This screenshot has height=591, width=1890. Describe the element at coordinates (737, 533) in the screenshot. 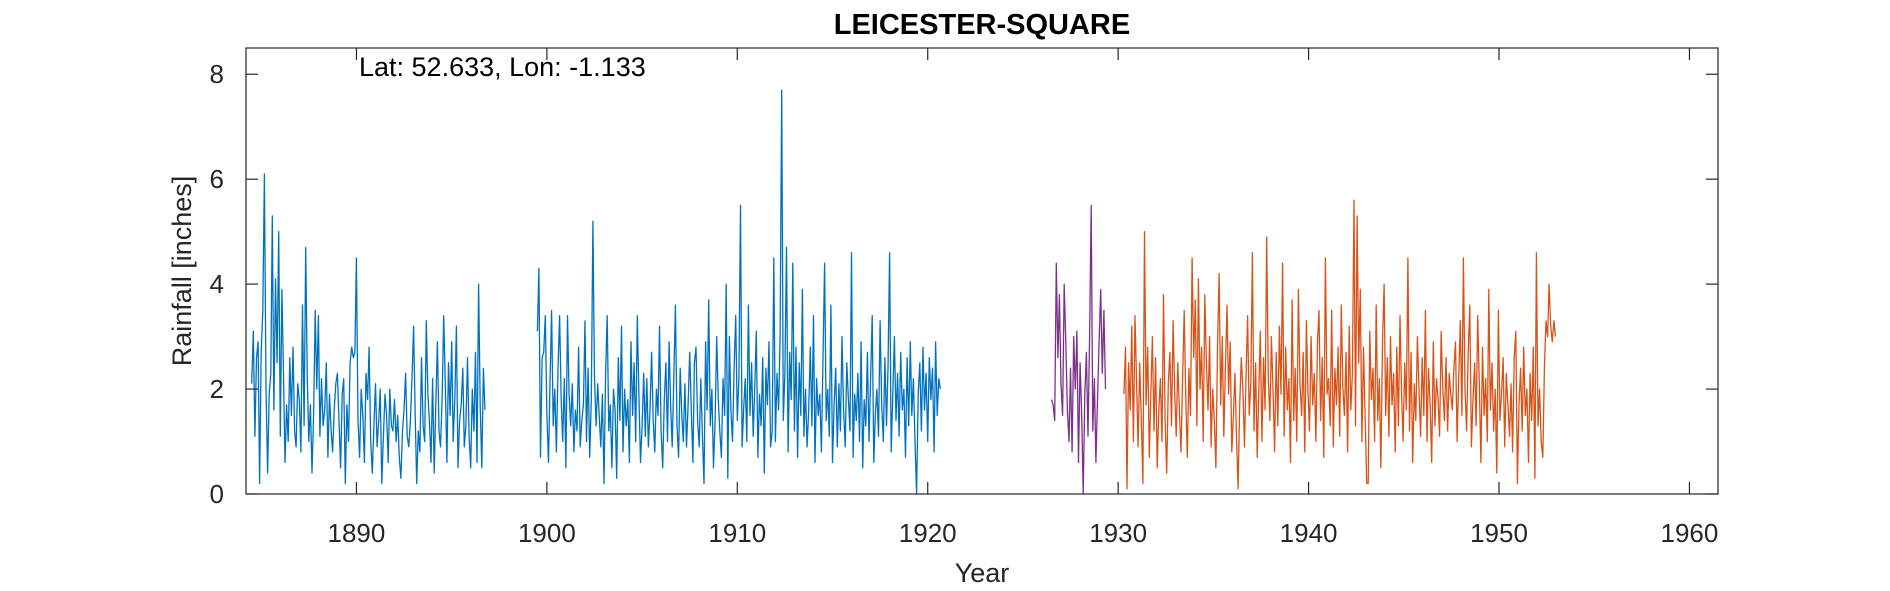

I see `x-tick-label: 1910` at that location.